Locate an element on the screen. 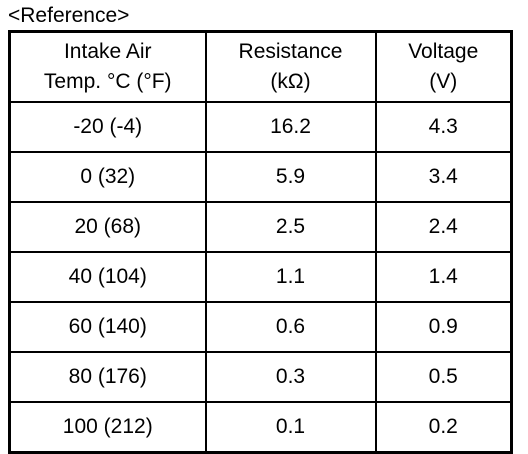 This screenshot has width=528, height=454. temp-cell: 20 (68) is located at coordinates (107, 227).